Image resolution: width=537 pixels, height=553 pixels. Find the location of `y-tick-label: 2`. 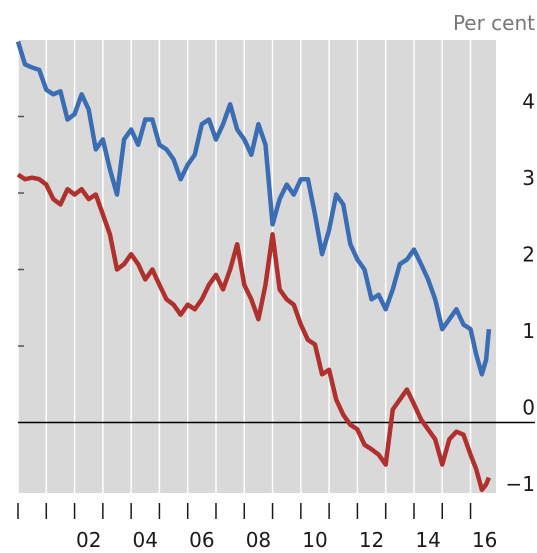

y-tick-label: 2 is located at coordinates (528, 255).